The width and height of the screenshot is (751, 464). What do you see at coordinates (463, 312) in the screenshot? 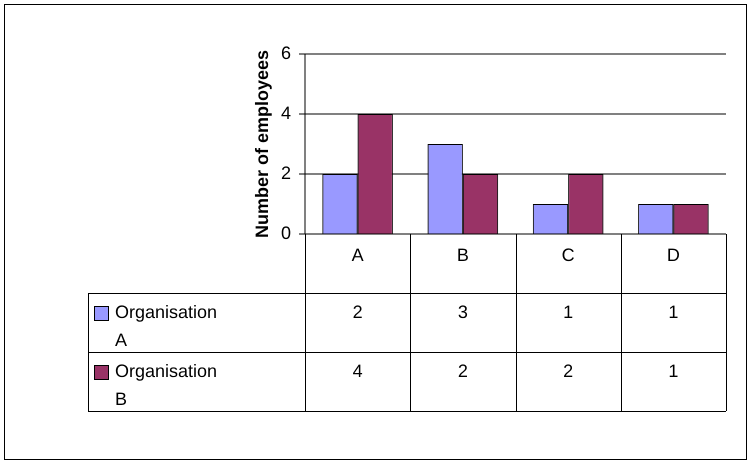
I see `data-label: 3` at bounding box center [463, 312].